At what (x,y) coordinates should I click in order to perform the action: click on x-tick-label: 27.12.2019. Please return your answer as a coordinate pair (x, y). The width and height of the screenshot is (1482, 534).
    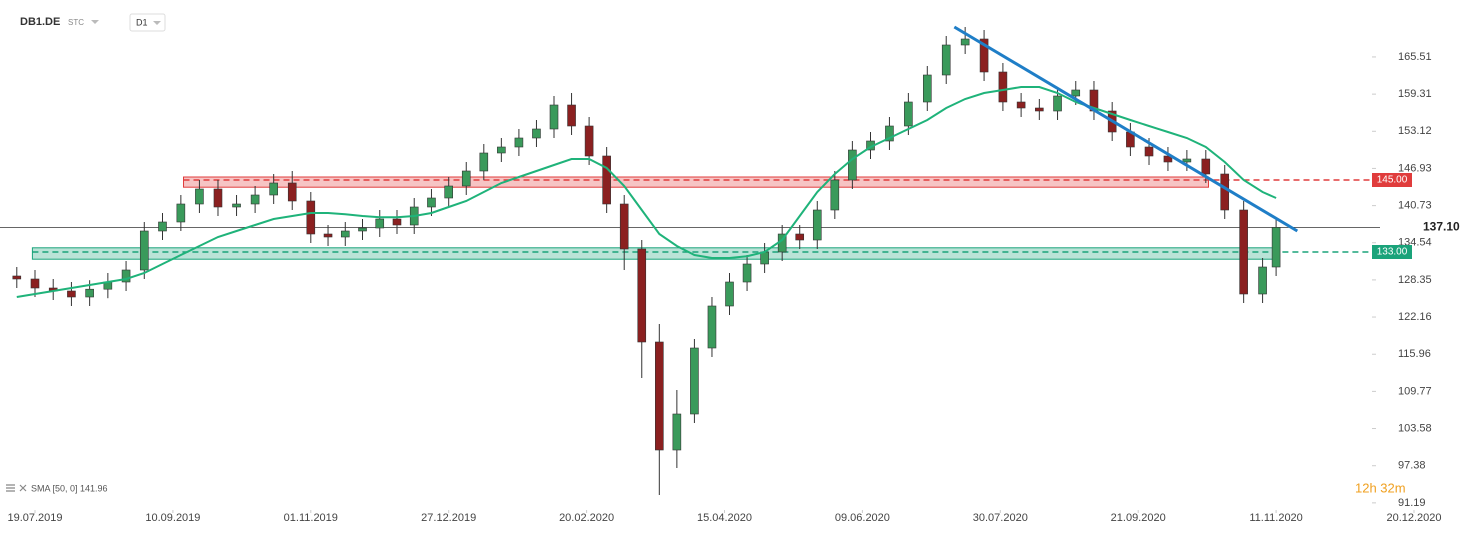
    Looking at the image, I should click on (448, 518).